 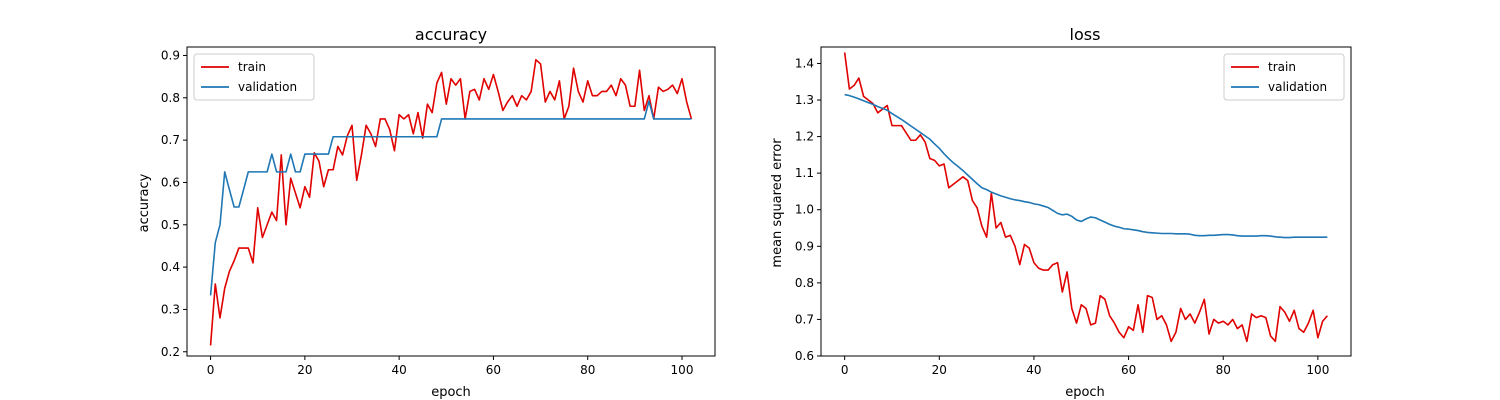 I want to click on accuracy-title: accuracy, so click(x=451, y=34).